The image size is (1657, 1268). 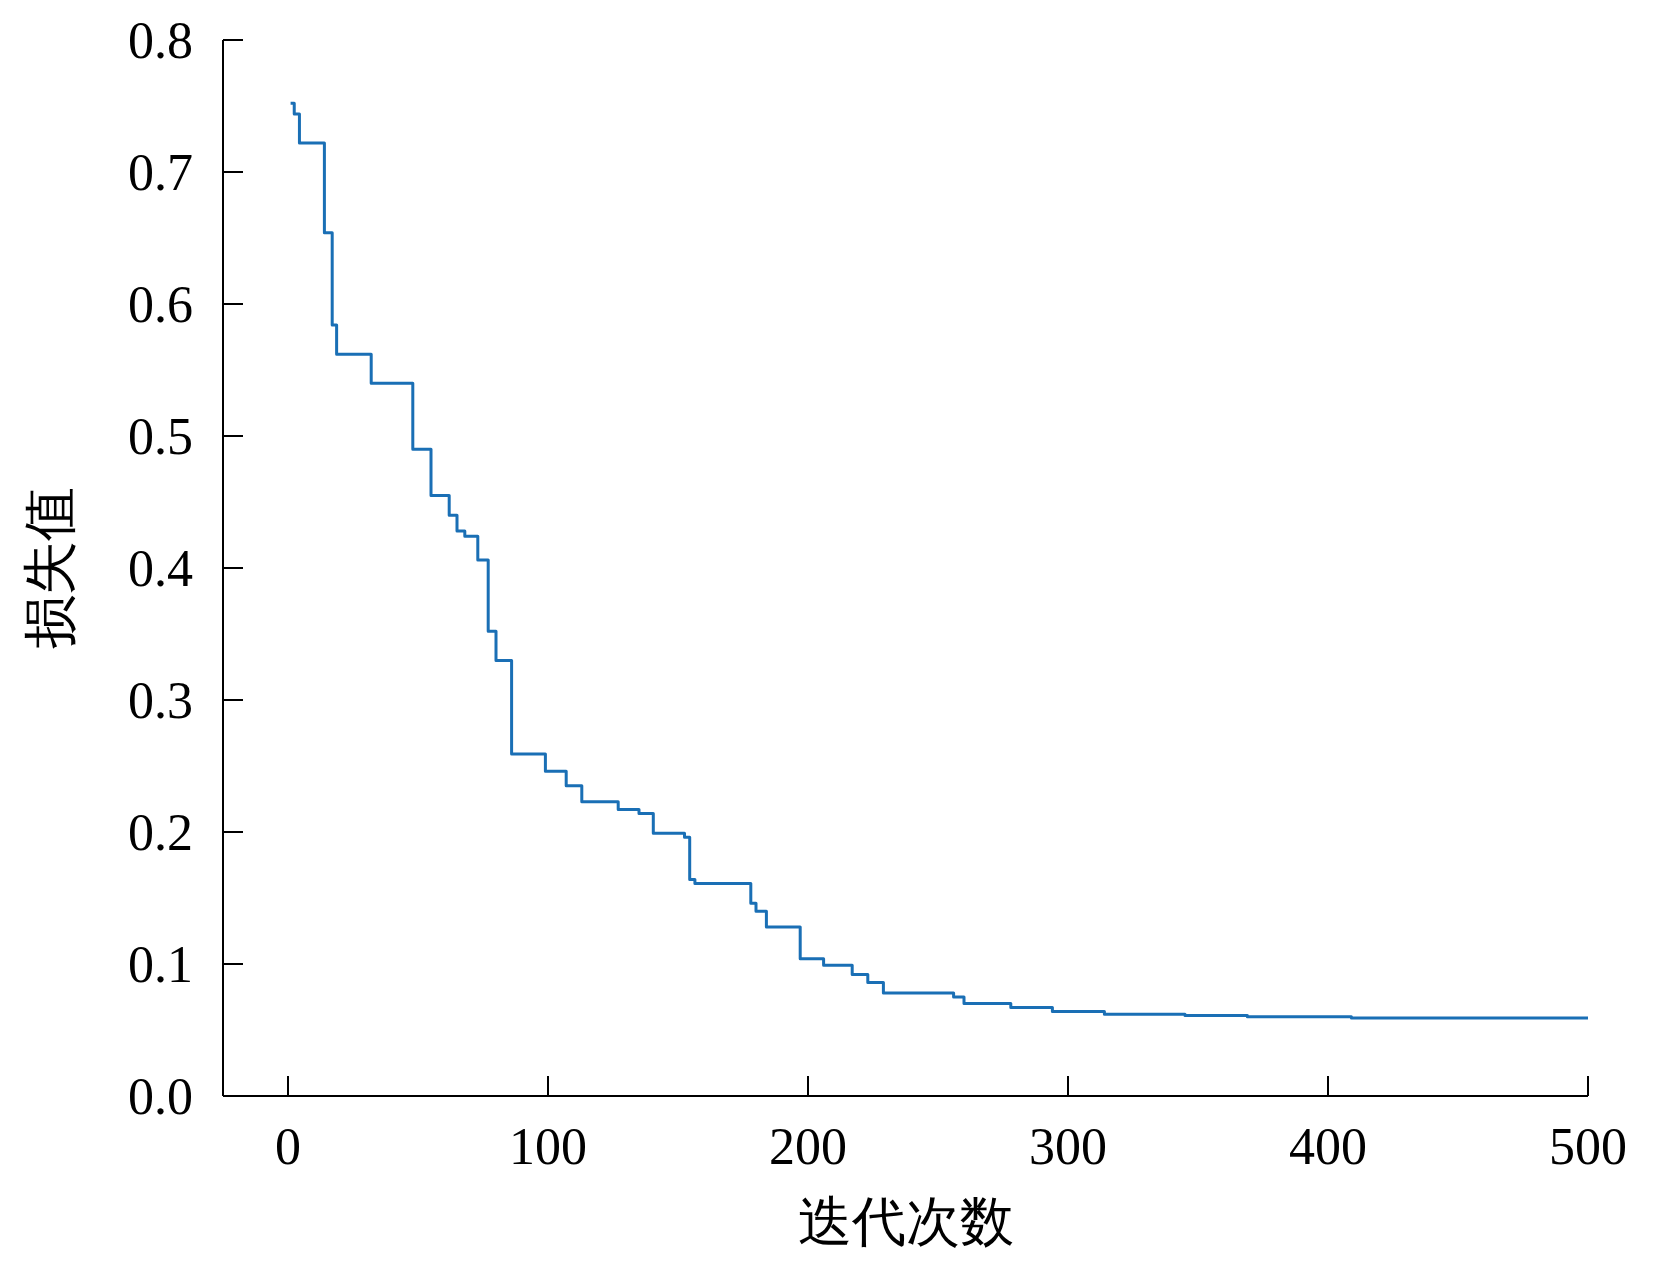 What do you see at coordinates (160, 305) in the screenshot?
I see `y-tick-label: 0.6` at bounding box center [160, 305].